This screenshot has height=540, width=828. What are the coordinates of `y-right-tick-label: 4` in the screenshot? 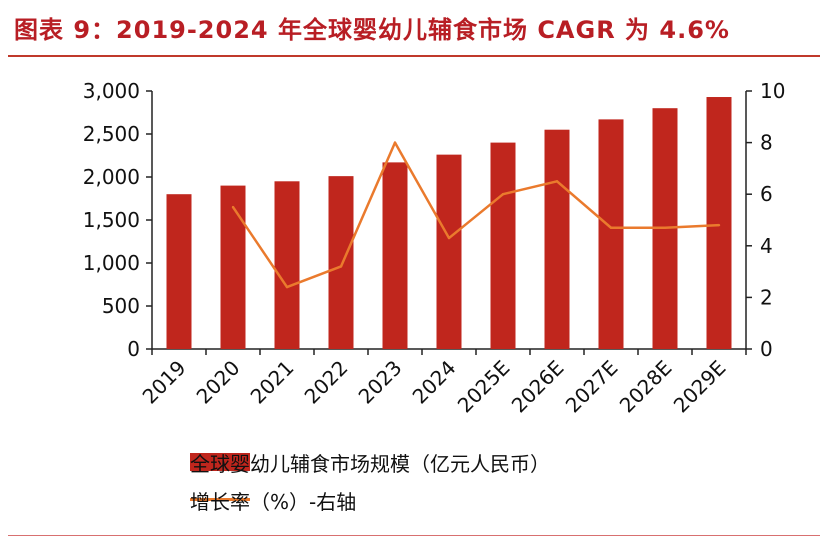 It's located at (766, 246).